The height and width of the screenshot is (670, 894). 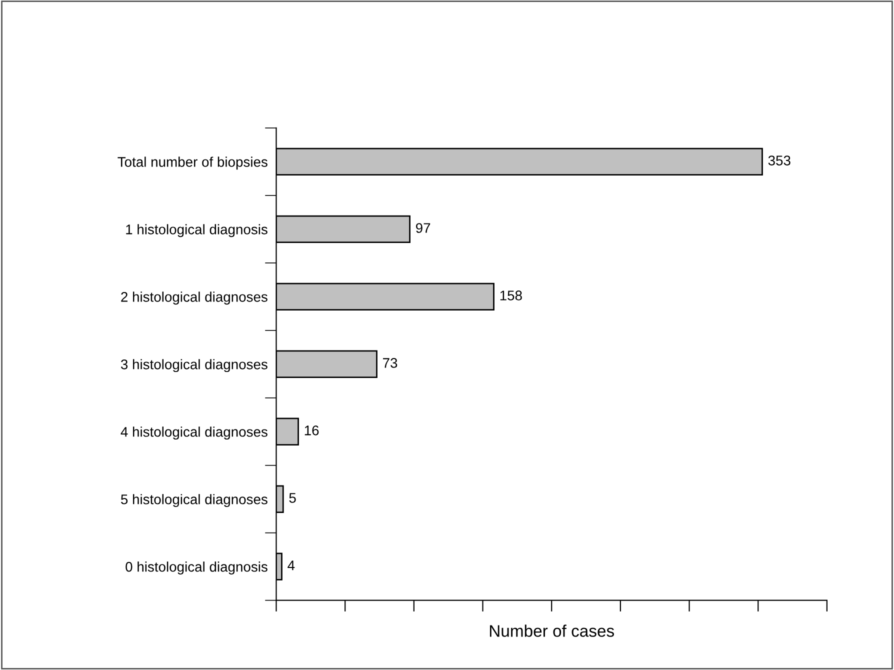 I want to click on y-tick-label: Total number of biopsies, so click(x=193, y=163).